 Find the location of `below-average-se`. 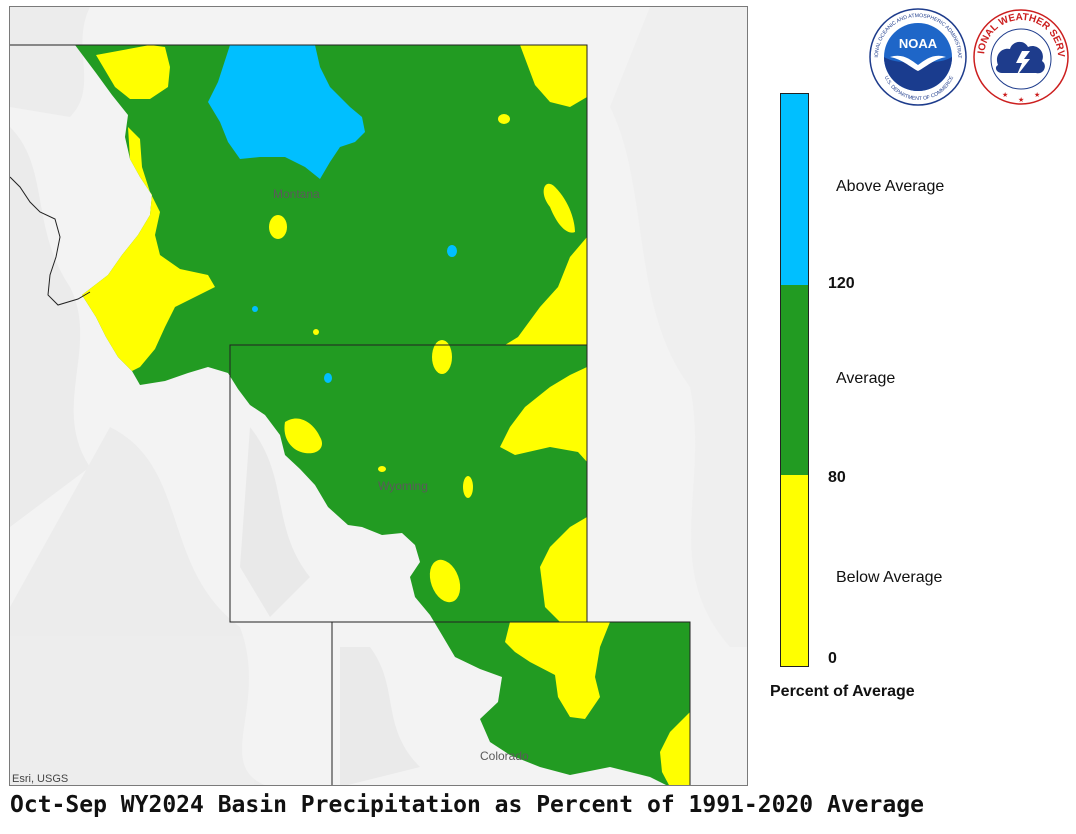

below-average-se is located at coordinates (675, 748).